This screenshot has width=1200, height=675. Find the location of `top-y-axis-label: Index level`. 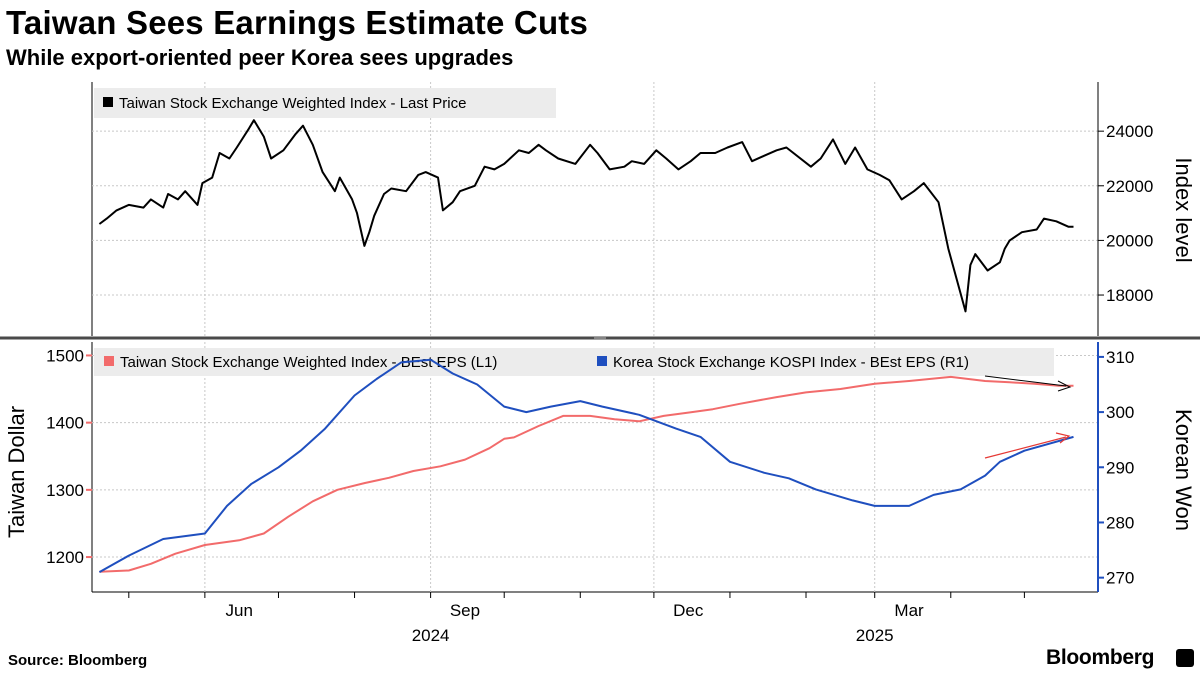

top-y-axis-label: Index level is located at coordinates (1183, 209).